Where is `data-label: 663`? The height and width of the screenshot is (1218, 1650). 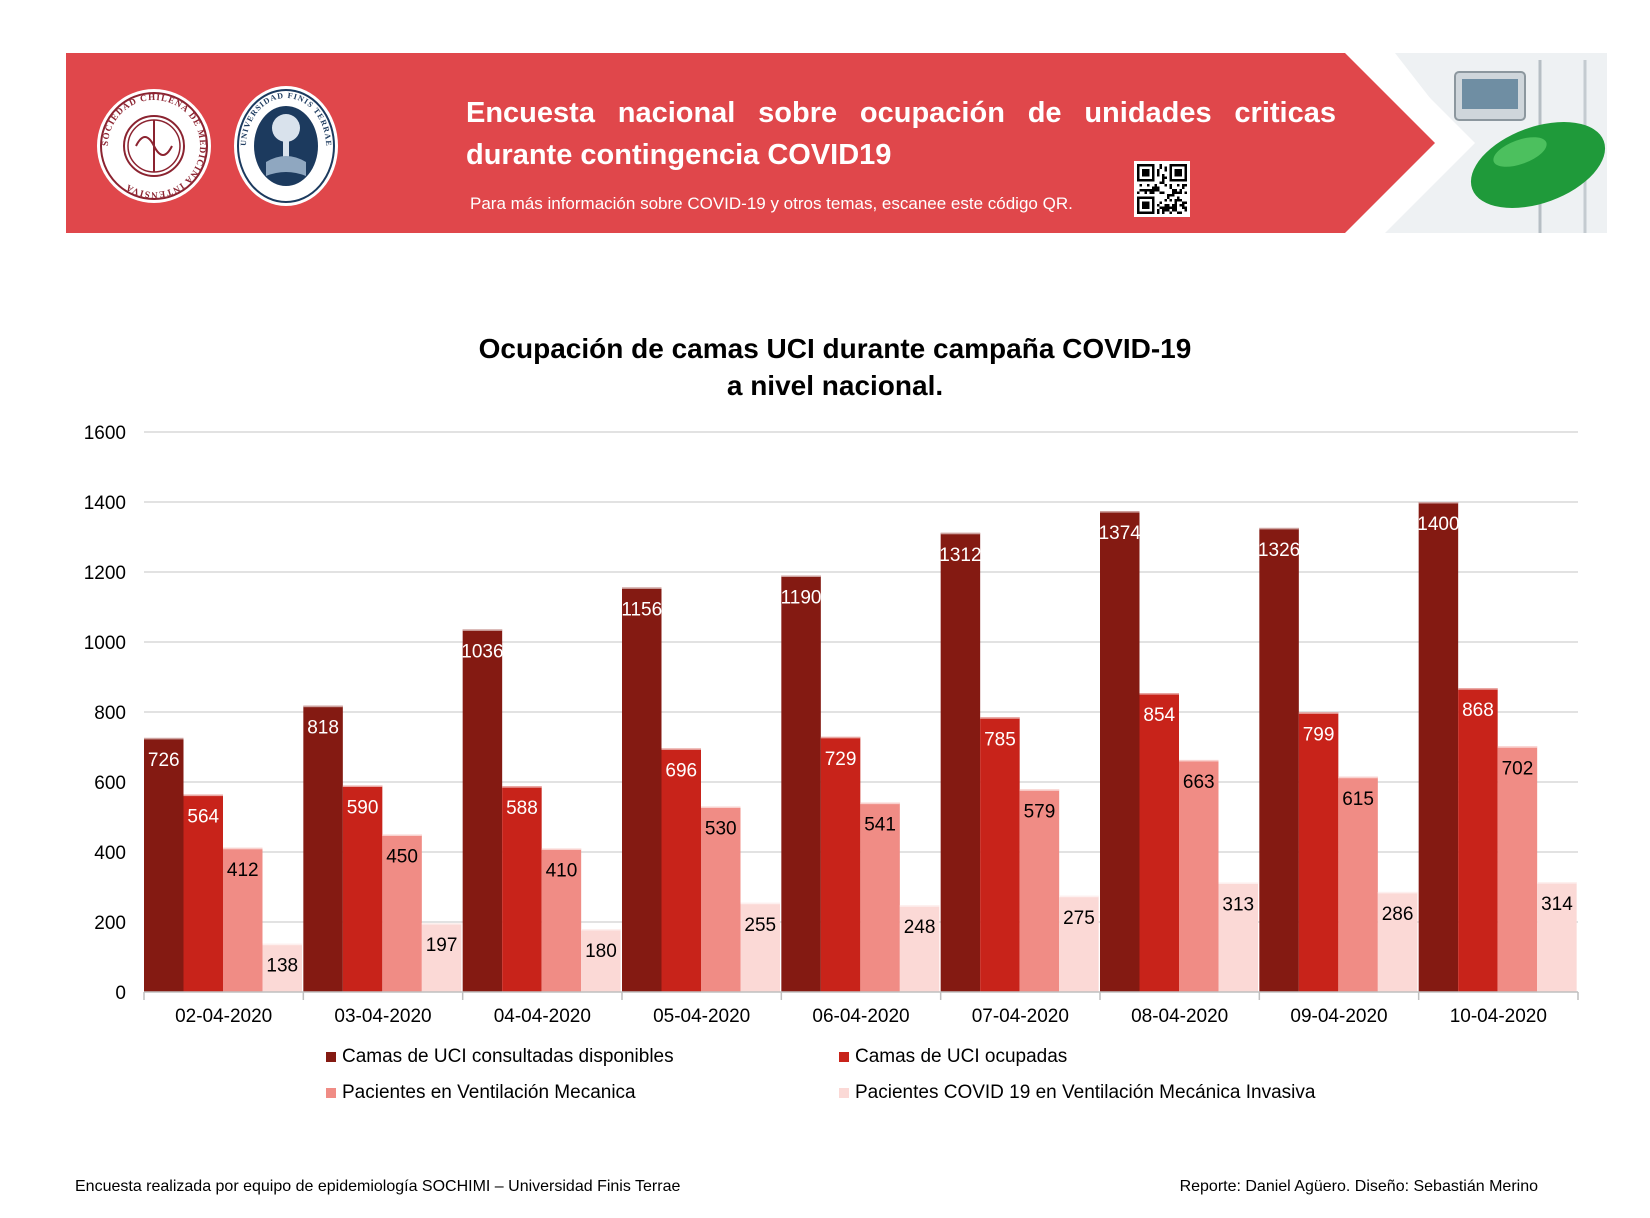
data-label: 663 is located at coordinates (1199, 782).